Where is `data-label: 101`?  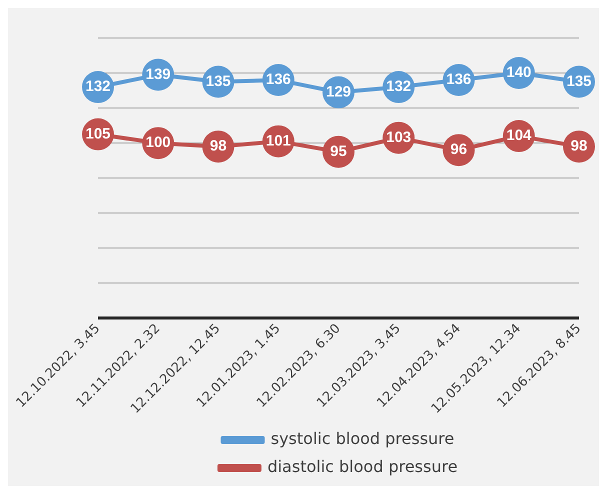
data-label: 101 is located at coordinates (278, 141).